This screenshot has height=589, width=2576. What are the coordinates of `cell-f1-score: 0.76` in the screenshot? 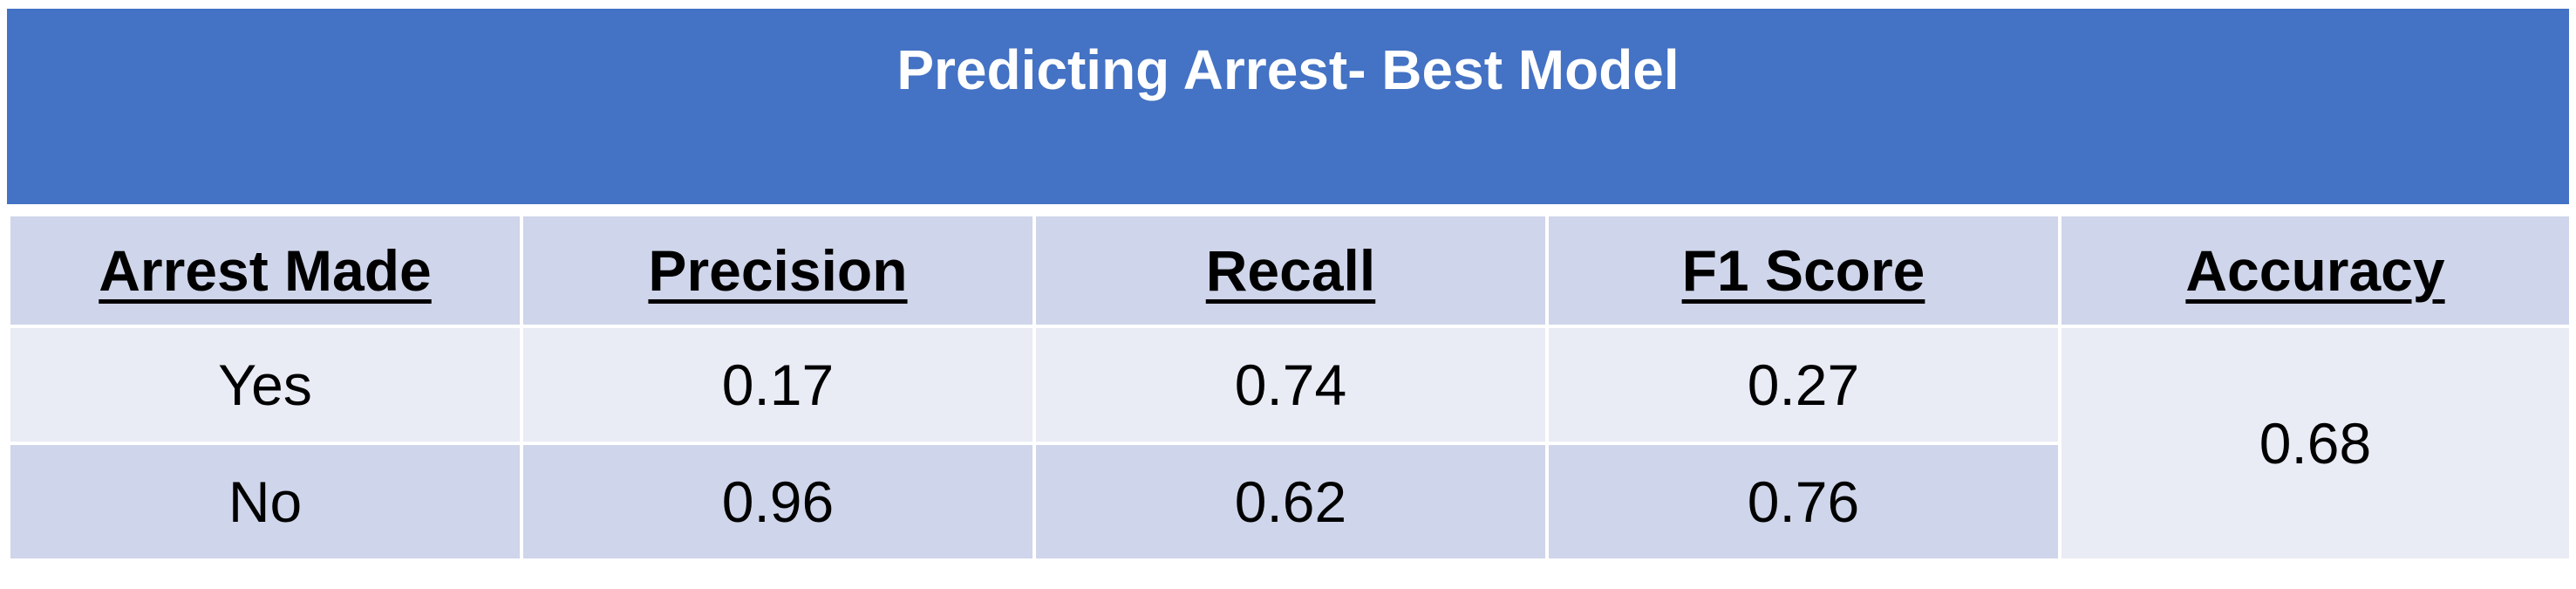 It's located at (1803, 502).